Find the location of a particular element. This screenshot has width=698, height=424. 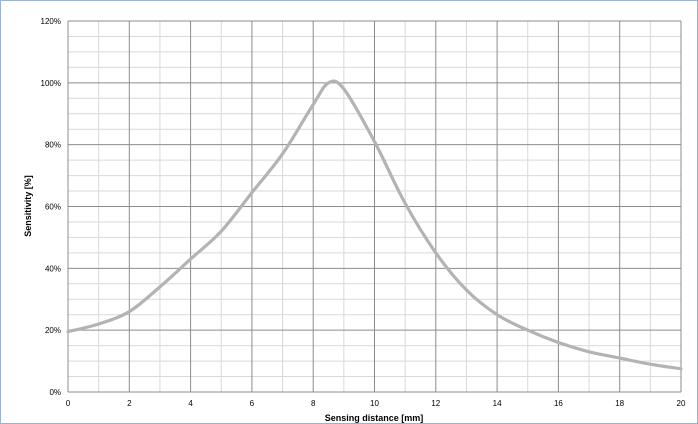

x-tick-label: 10 is located at coordinates (374, 403).